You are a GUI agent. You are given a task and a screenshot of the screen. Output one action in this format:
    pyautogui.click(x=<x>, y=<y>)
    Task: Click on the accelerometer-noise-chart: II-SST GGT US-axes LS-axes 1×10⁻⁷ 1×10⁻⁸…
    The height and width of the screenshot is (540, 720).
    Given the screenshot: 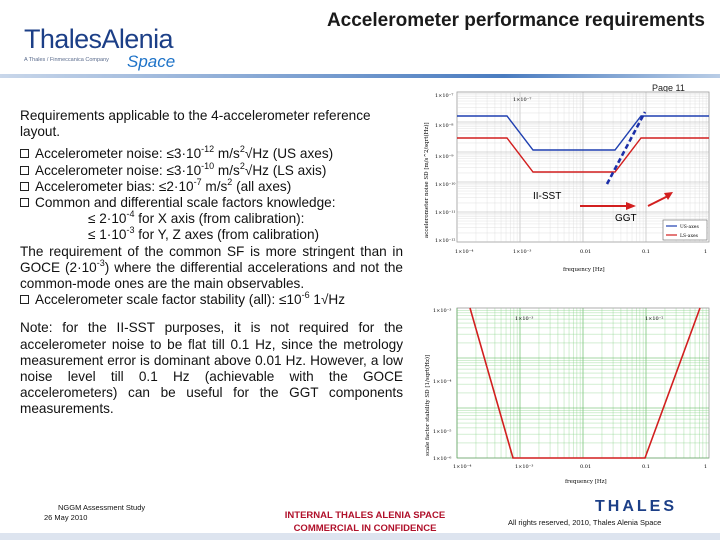 What is the action you would take?
    pyautogui.click(x=566, y=182)
    